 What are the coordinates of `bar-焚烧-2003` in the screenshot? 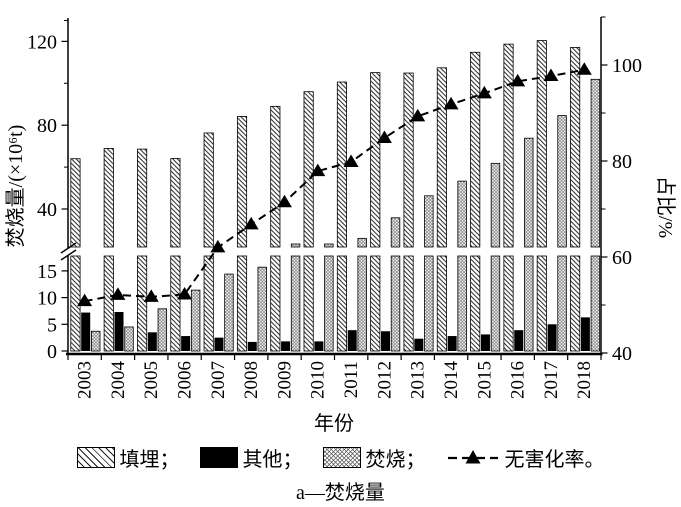 It's located at (96, 341).